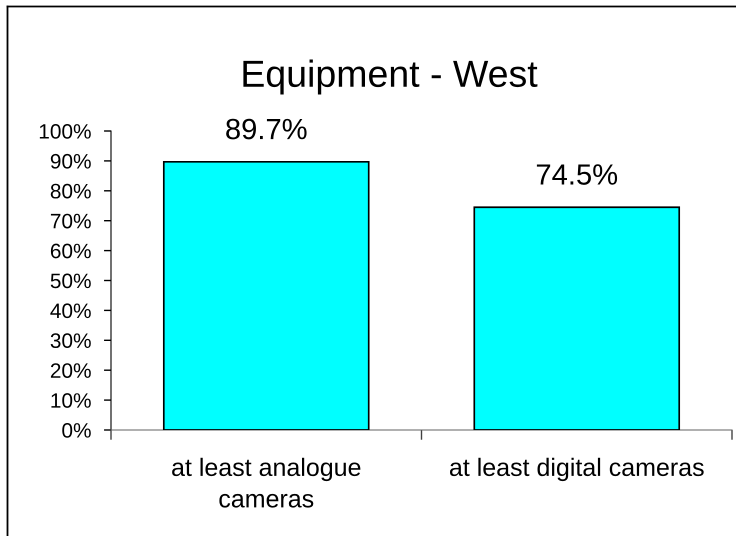  Describe the element at coordinates (70, 340) in the screenshot. I see `y-tick-label: 30%` at that location.